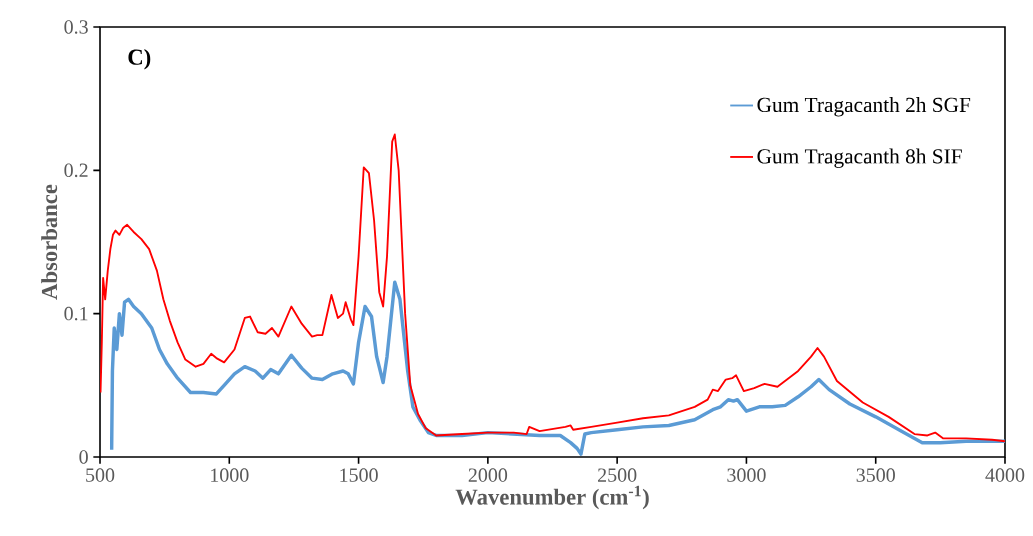 This screenshot has width=1033, height=536. What do you see at coordinates (617, 475) in the screenshot?
I see `x-tick-label: 2500` at bounding box center [617, 475].